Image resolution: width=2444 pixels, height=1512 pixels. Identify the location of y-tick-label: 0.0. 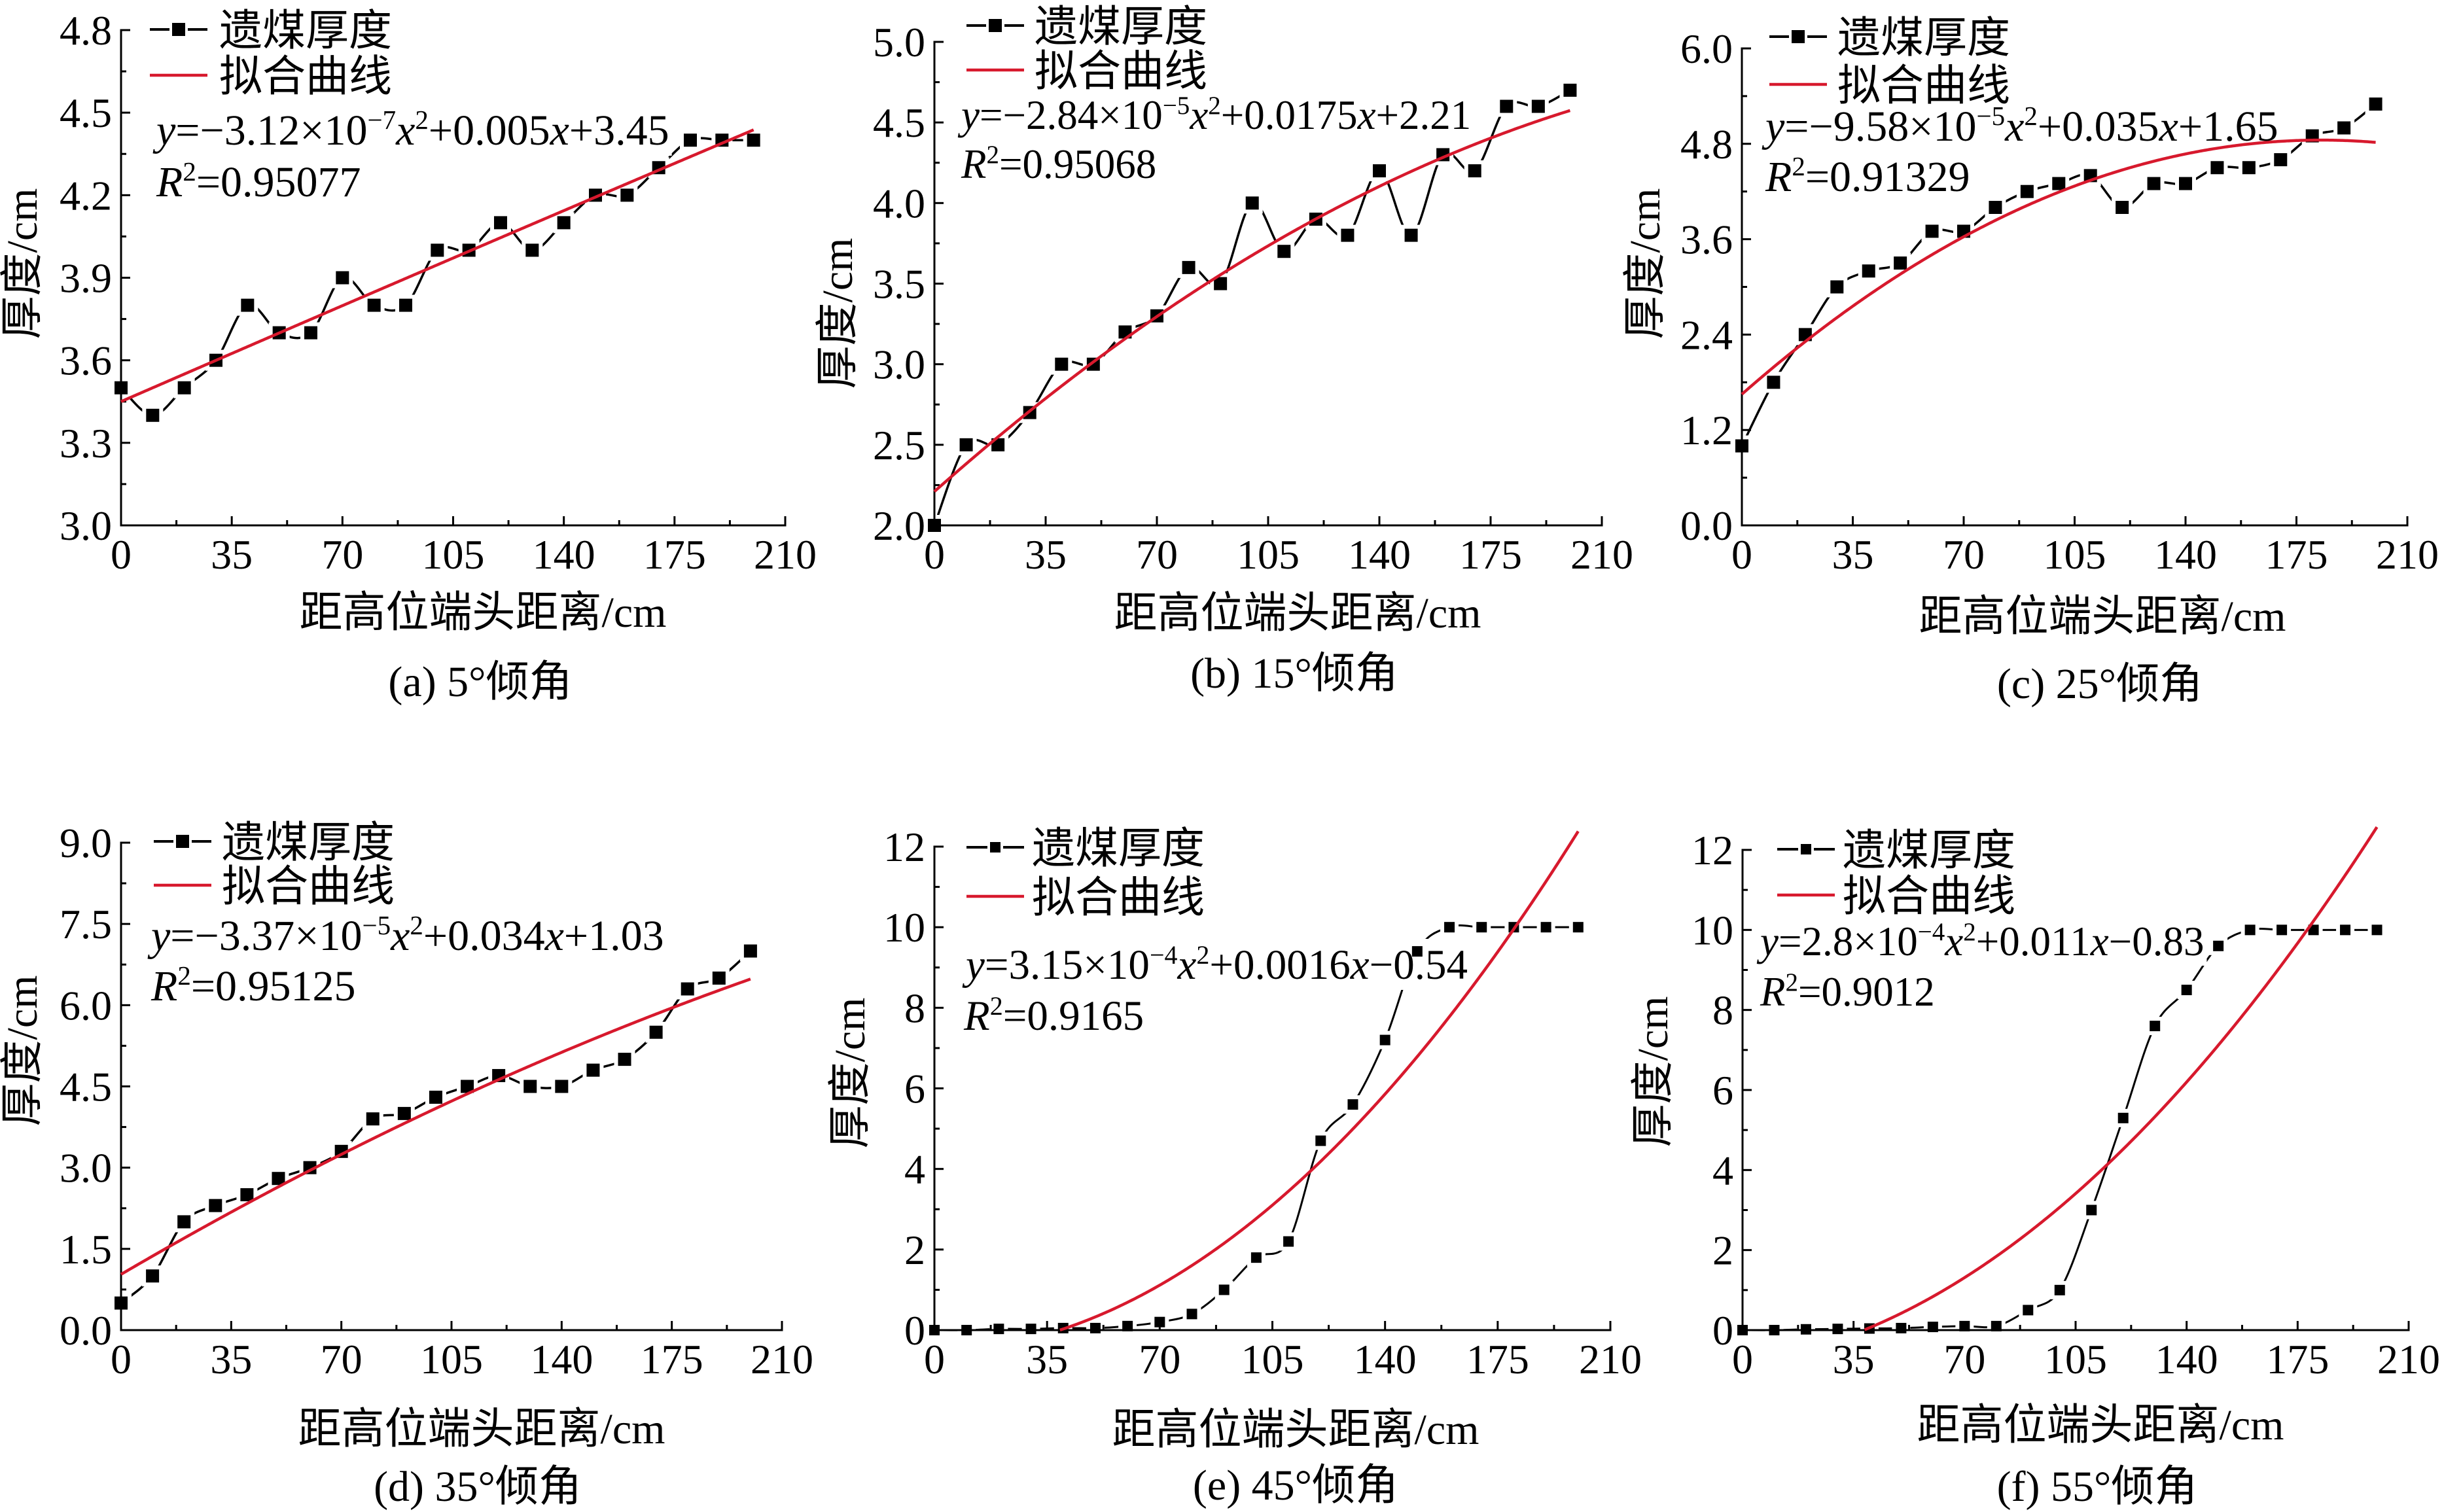
(86, 1330).